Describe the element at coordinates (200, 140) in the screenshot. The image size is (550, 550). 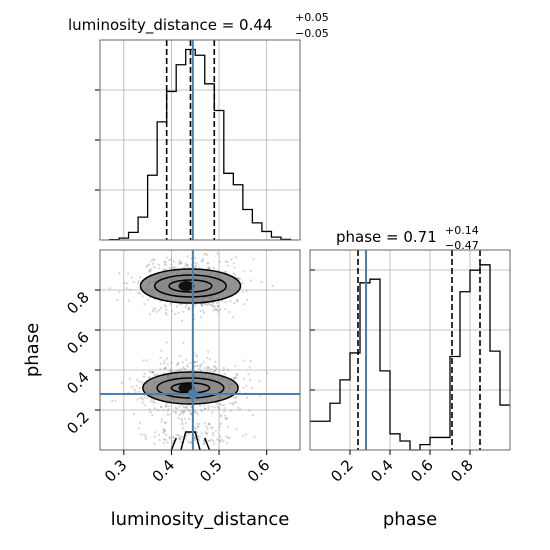
I see `luminosity-distance-histogram-frame` at that location.